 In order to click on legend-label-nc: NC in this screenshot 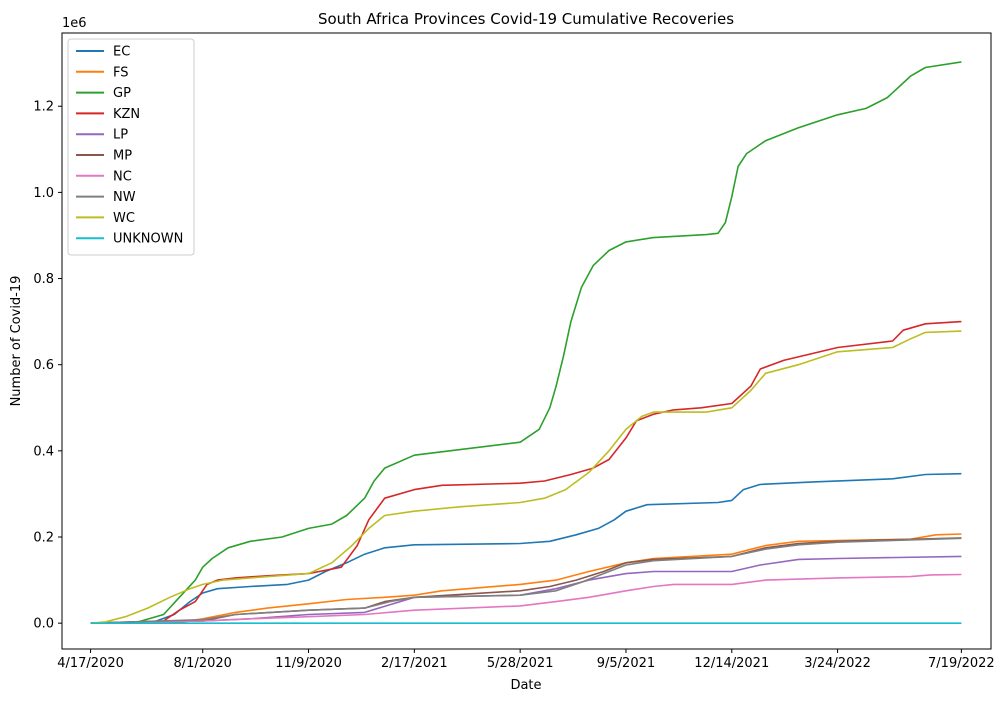, I will do `click(122, 176)`.